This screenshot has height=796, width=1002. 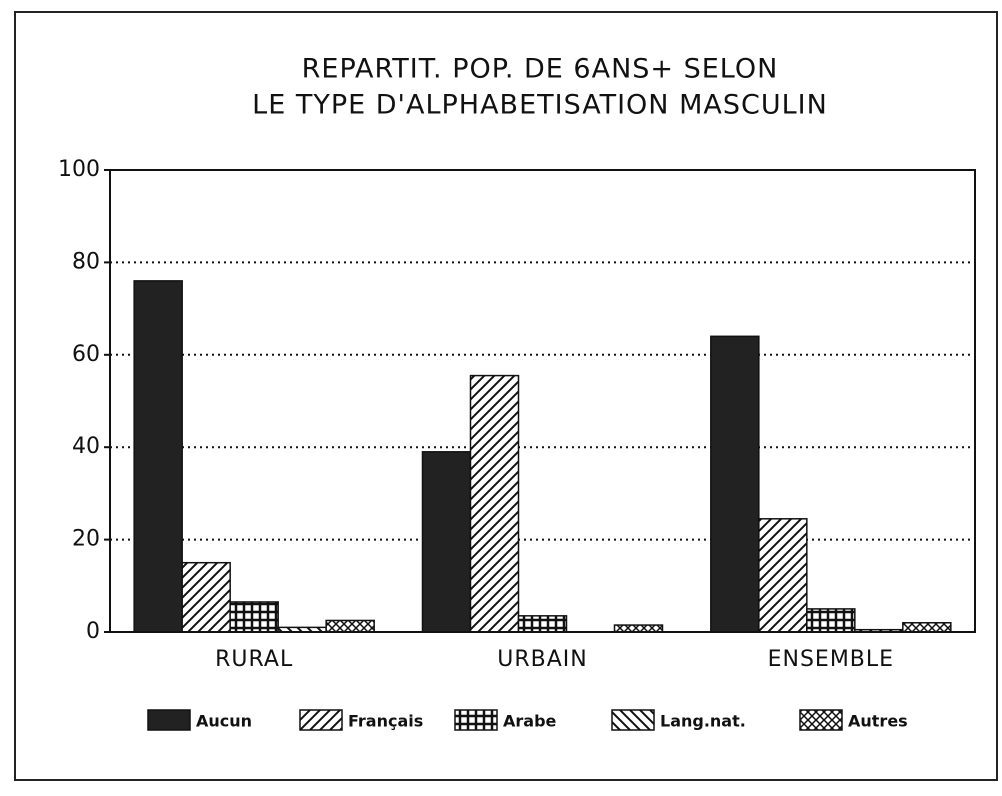 I want to click on legend-label: Autres, so click(x=878, y=721).